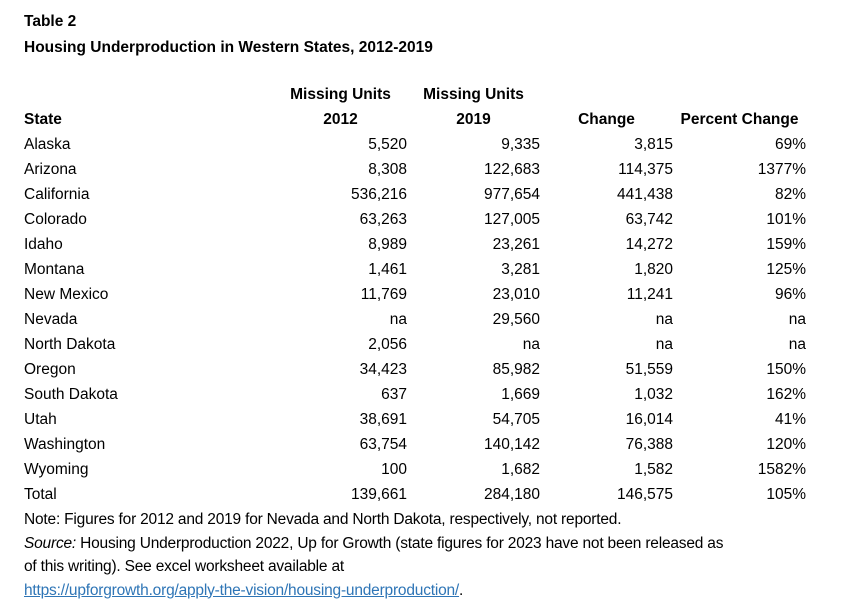 The height and width of the screenshot is (616, 849). Describe the element at coordinates (70, 344) in the screenshot. I see `state-cell: North Dakota` at that location.